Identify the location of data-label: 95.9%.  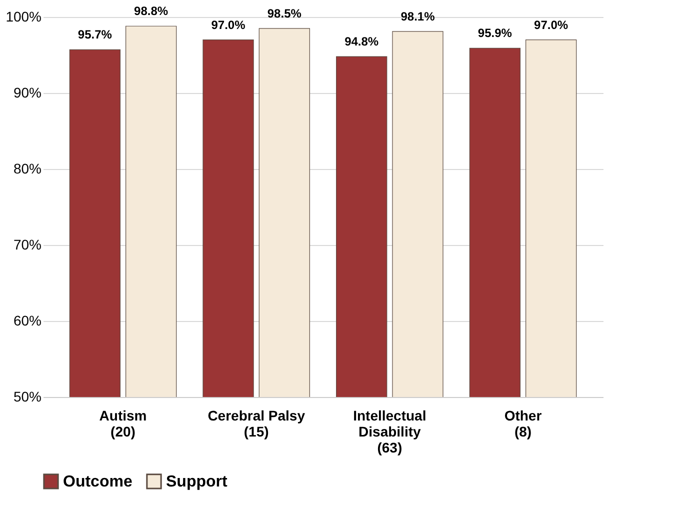
(495, 33).